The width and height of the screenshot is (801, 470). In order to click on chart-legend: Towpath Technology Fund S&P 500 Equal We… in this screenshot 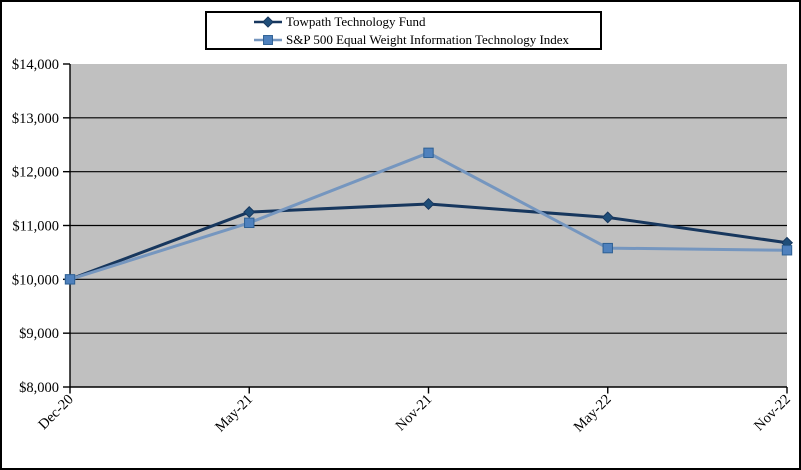, I will do `click(403, 30)`.